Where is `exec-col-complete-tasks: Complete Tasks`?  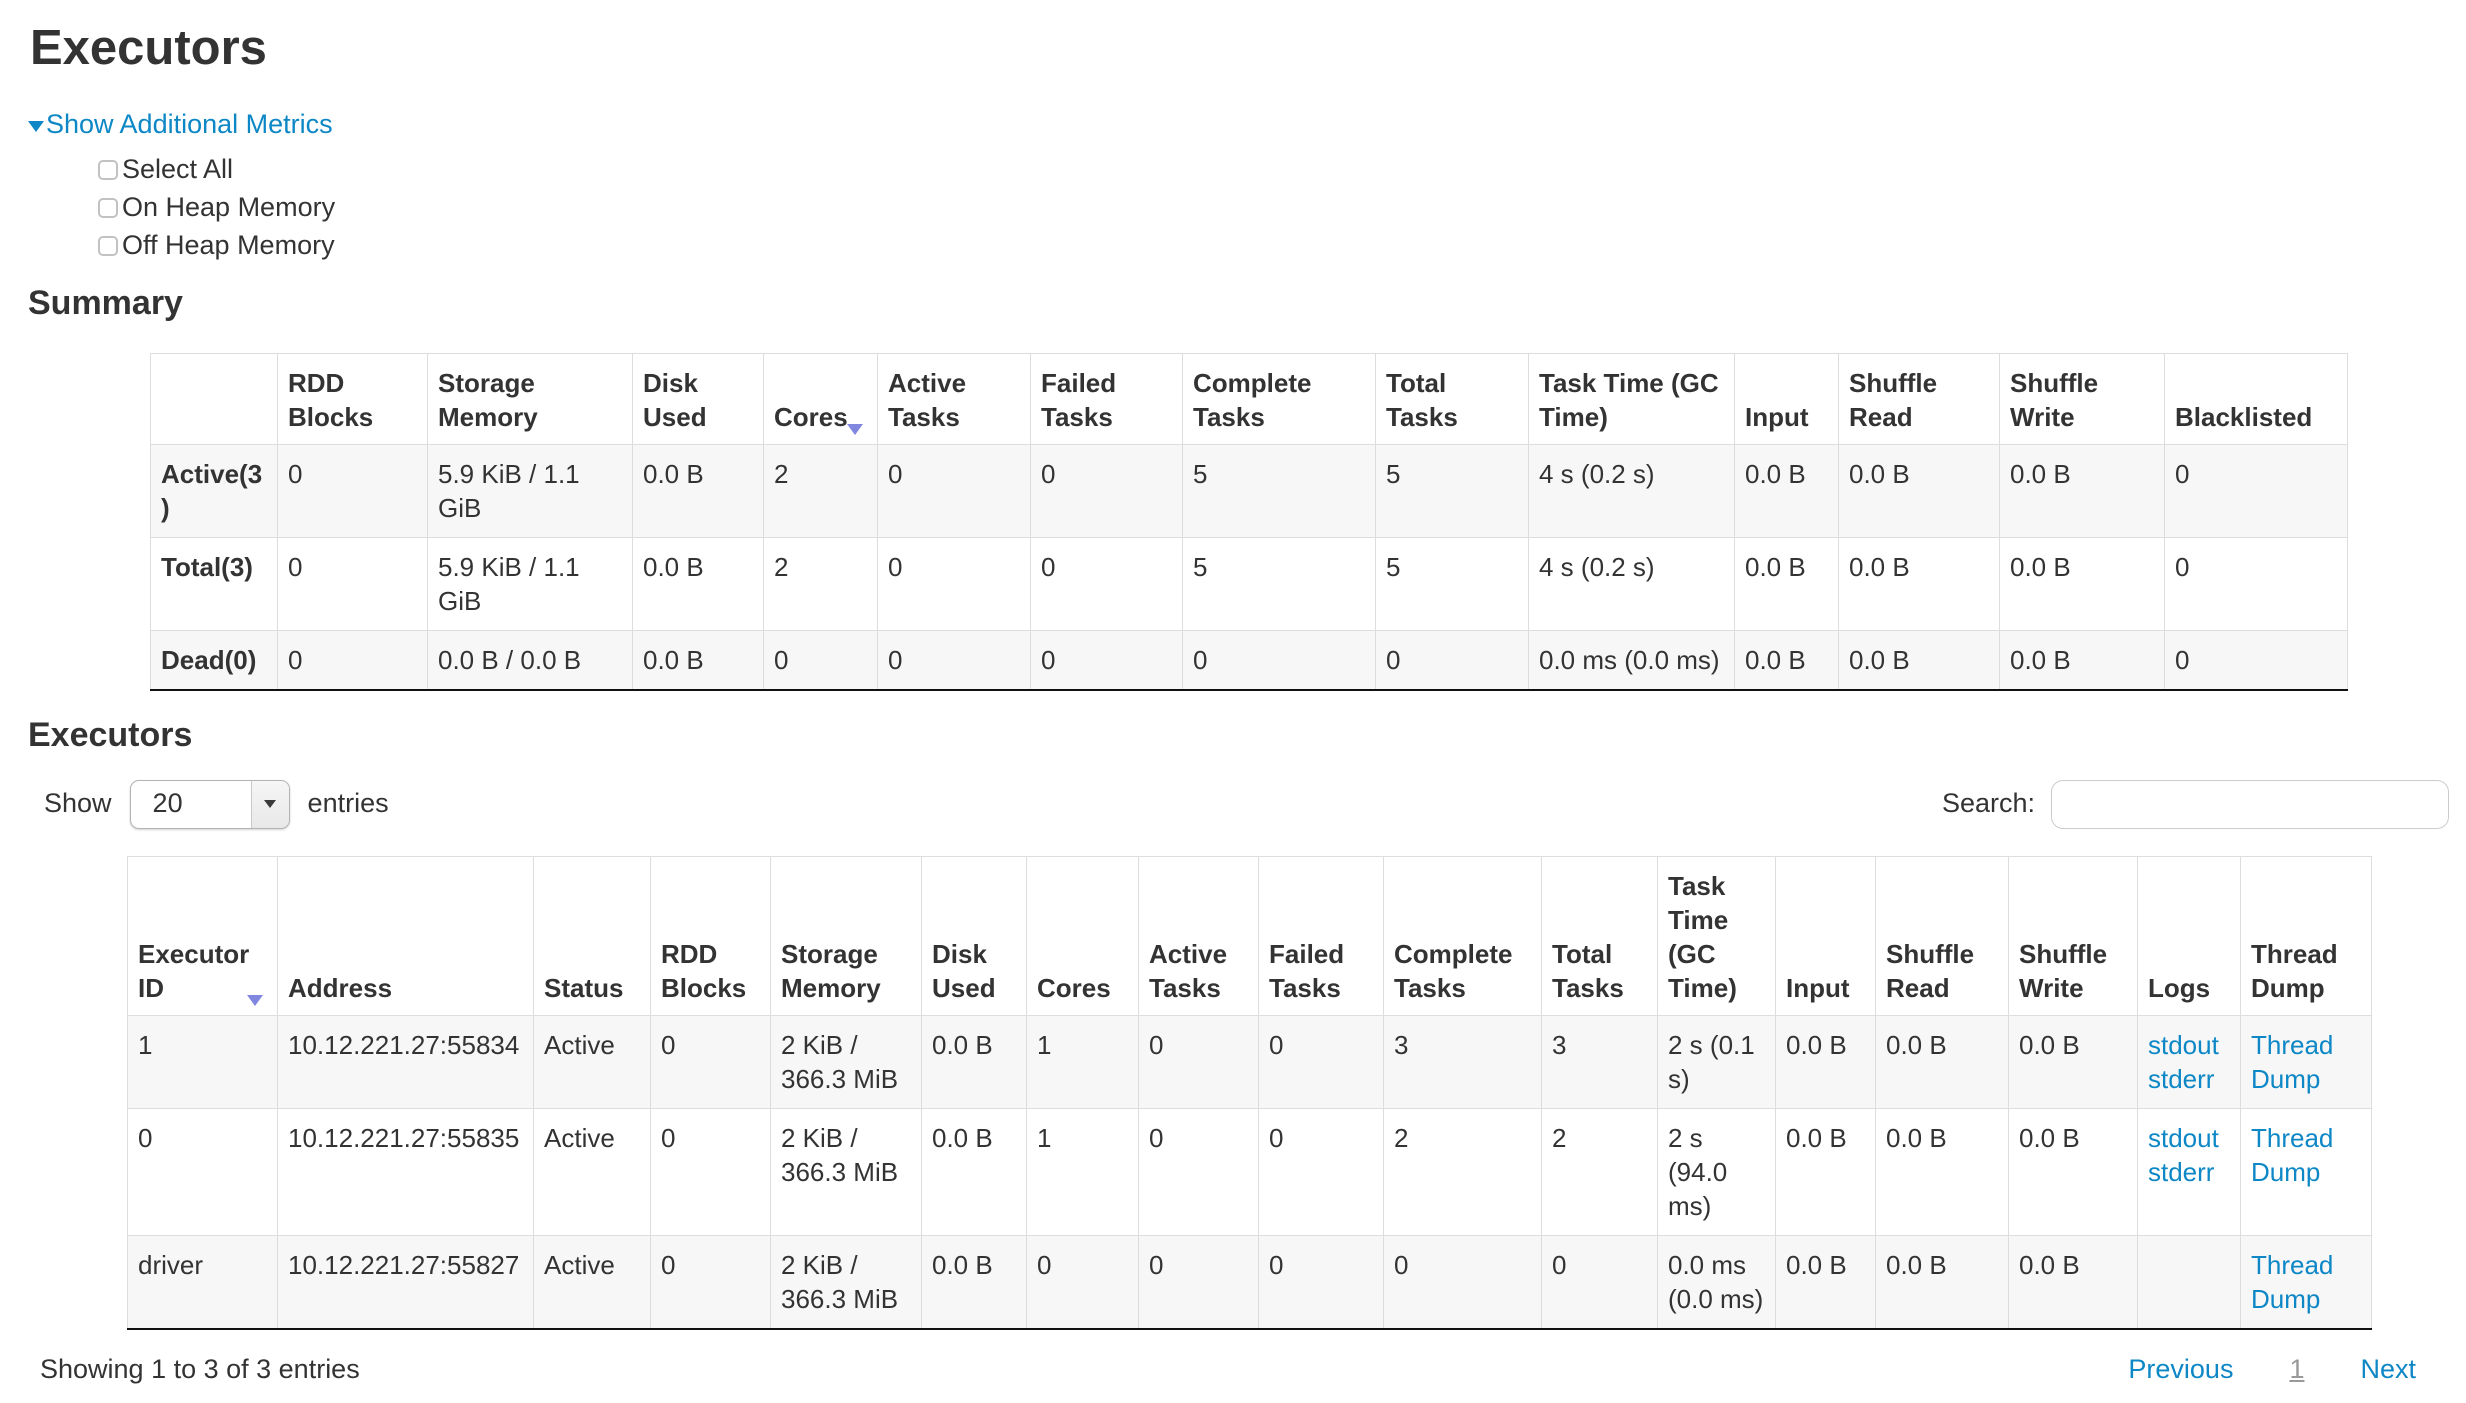 exec-col-complete-tasks: Complete Tasks is located at coordinates (1462, 935).